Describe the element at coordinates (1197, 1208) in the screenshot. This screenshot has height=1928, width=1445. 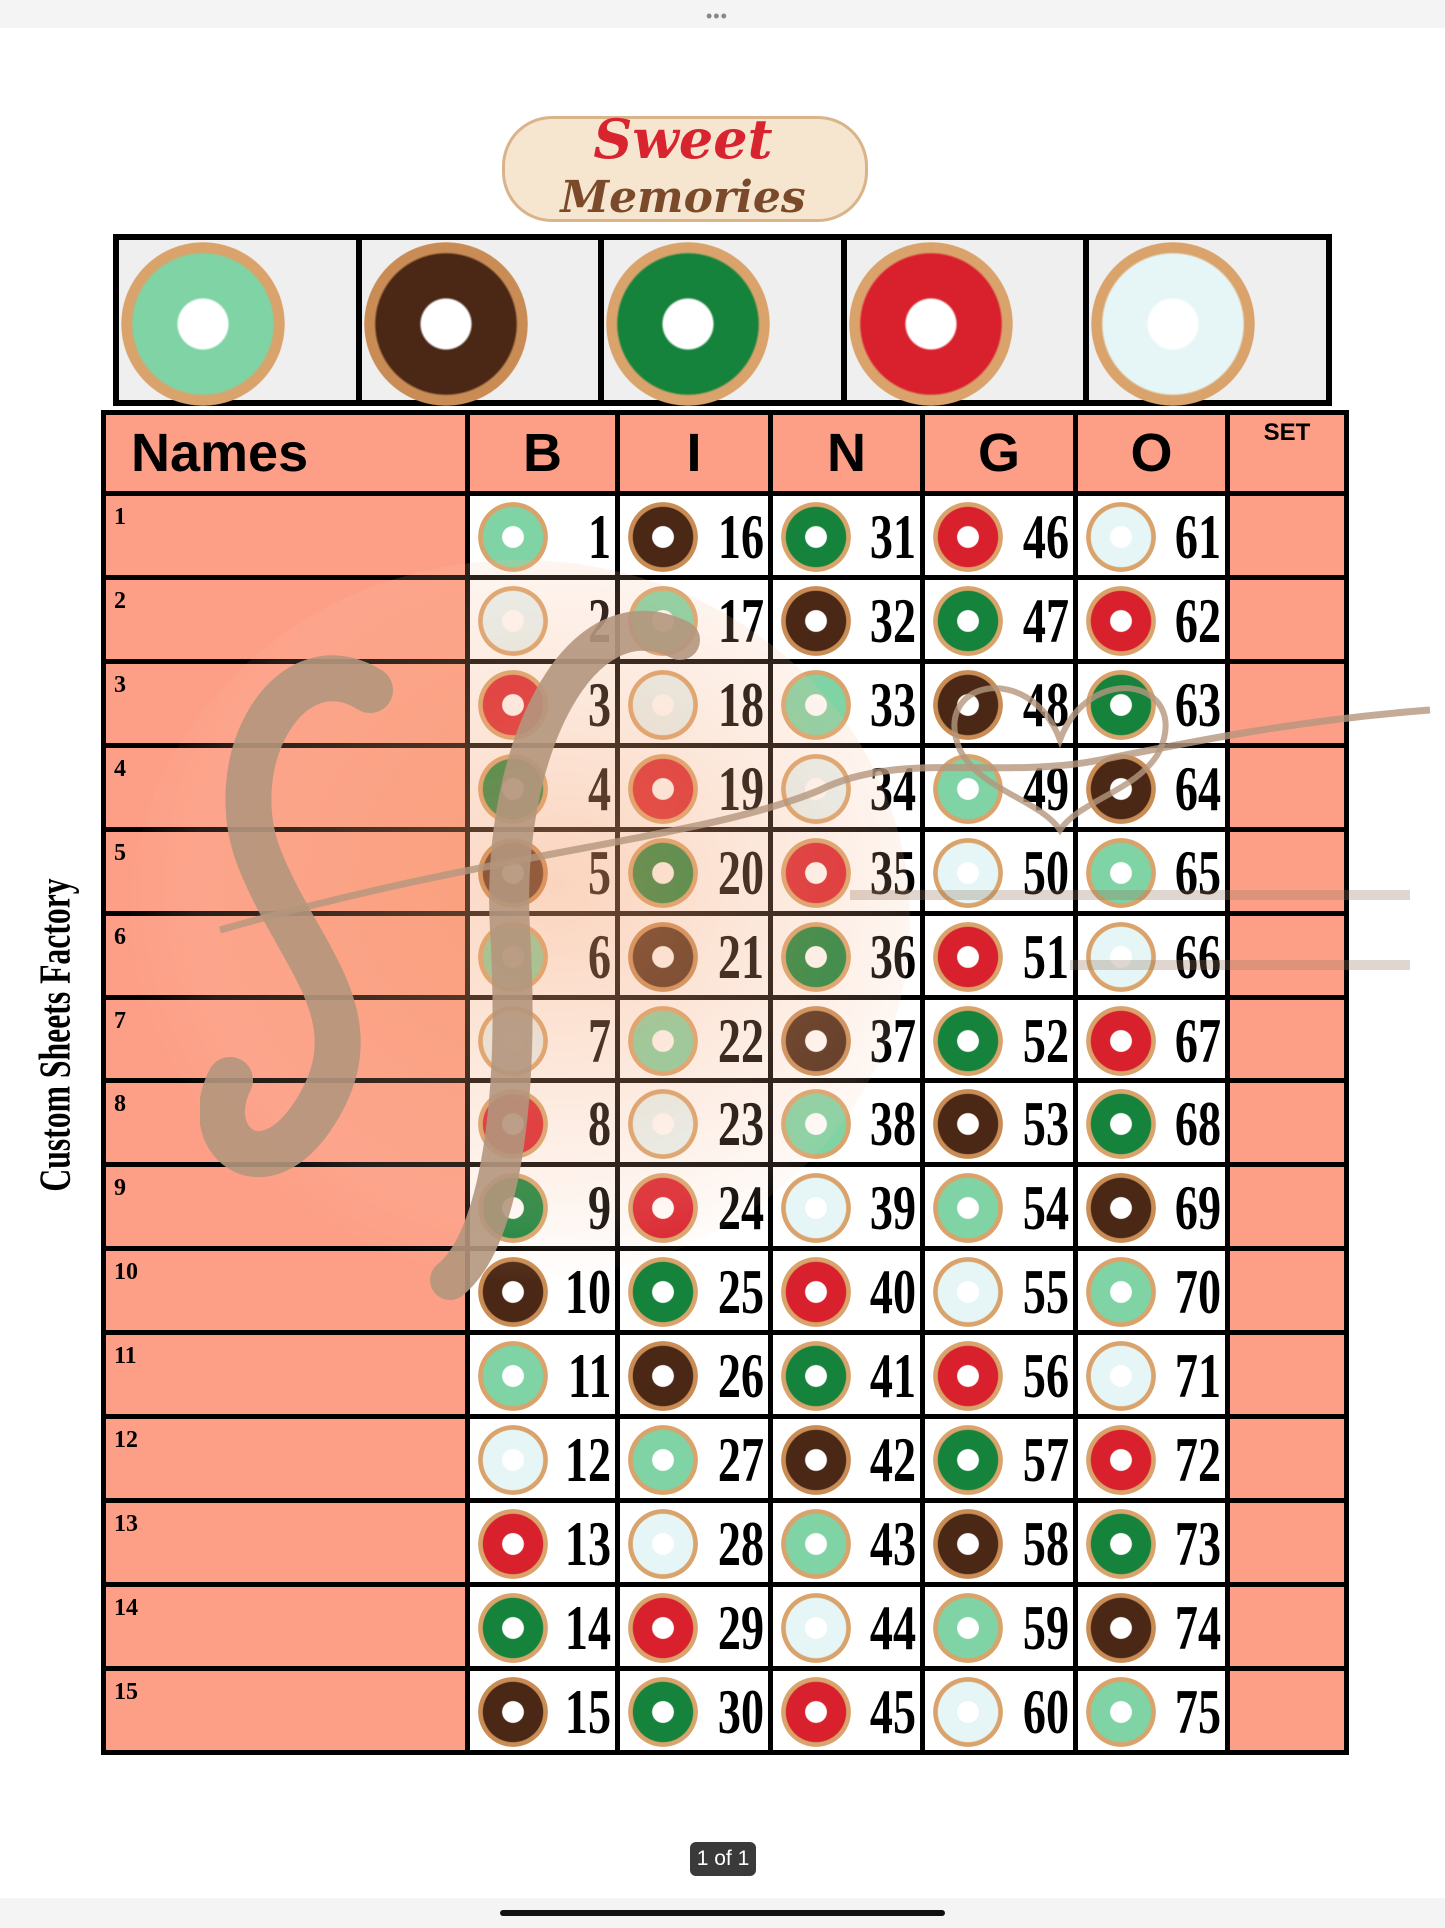
I see `bingo-number: 69` at that location.